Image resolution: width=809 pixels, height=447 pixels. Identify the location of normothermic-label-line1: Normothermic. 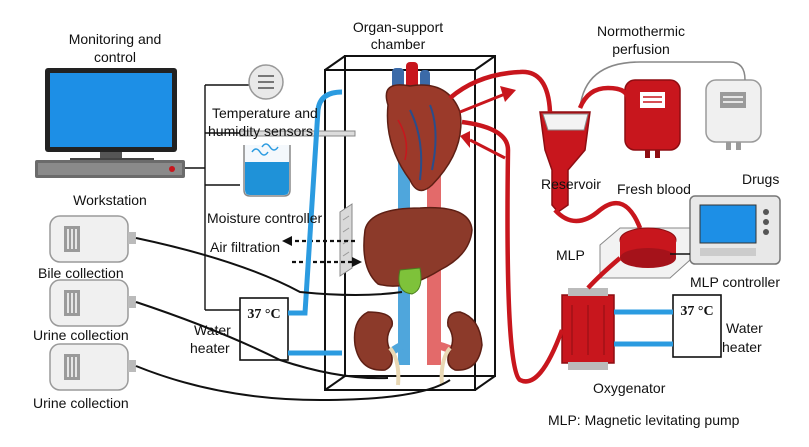
(641, 31).